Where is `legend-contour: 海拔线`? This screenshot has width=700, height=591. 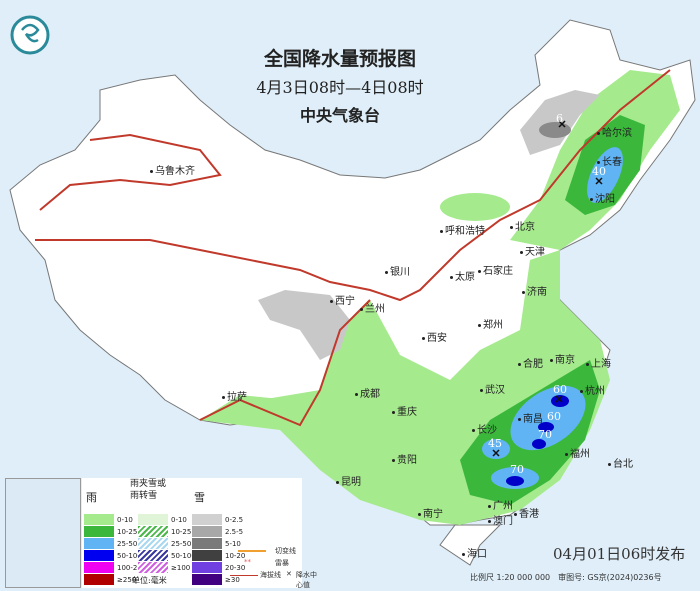
legend-contour: 海拔线 is located at coordinates (270, 575).